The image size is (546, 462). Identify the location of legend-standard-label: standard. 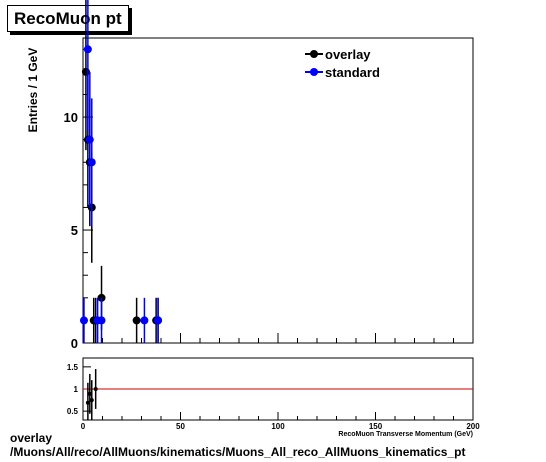
(352, 72).